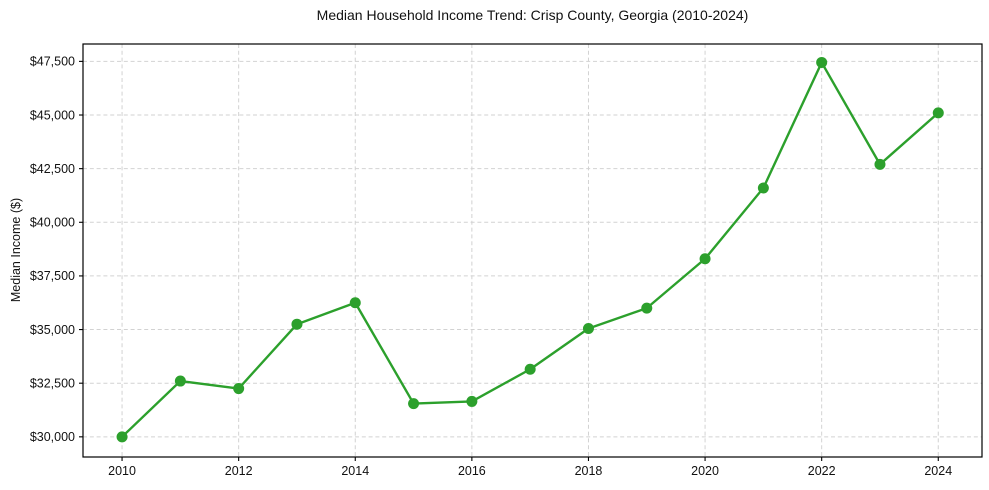  Describe the element at coordinates (355, 303) in the screenshot. I see `data-point-2014` at that location.